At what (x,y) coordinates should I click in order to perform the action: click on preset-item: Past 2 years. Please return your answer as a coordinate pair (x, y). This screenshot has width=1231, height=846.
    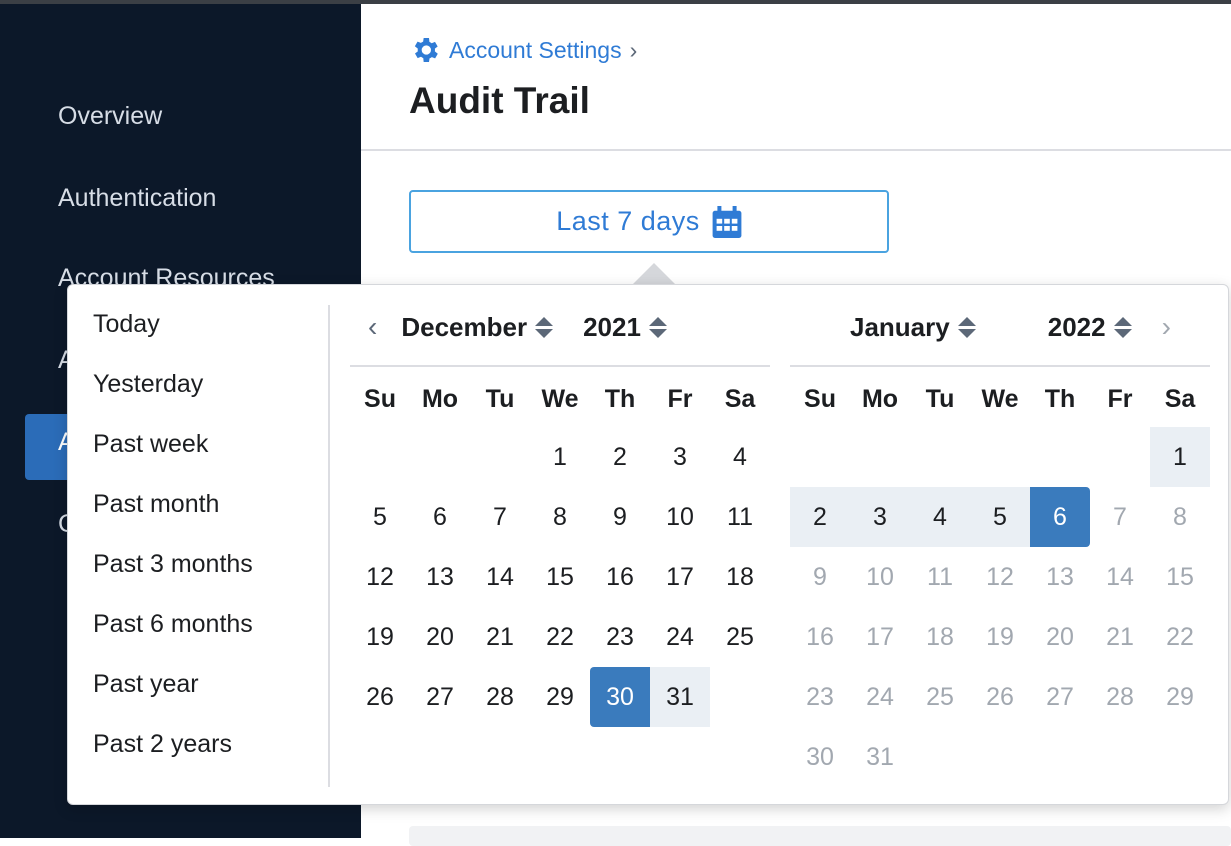
    Looking at the image, I should click on (162, 744).